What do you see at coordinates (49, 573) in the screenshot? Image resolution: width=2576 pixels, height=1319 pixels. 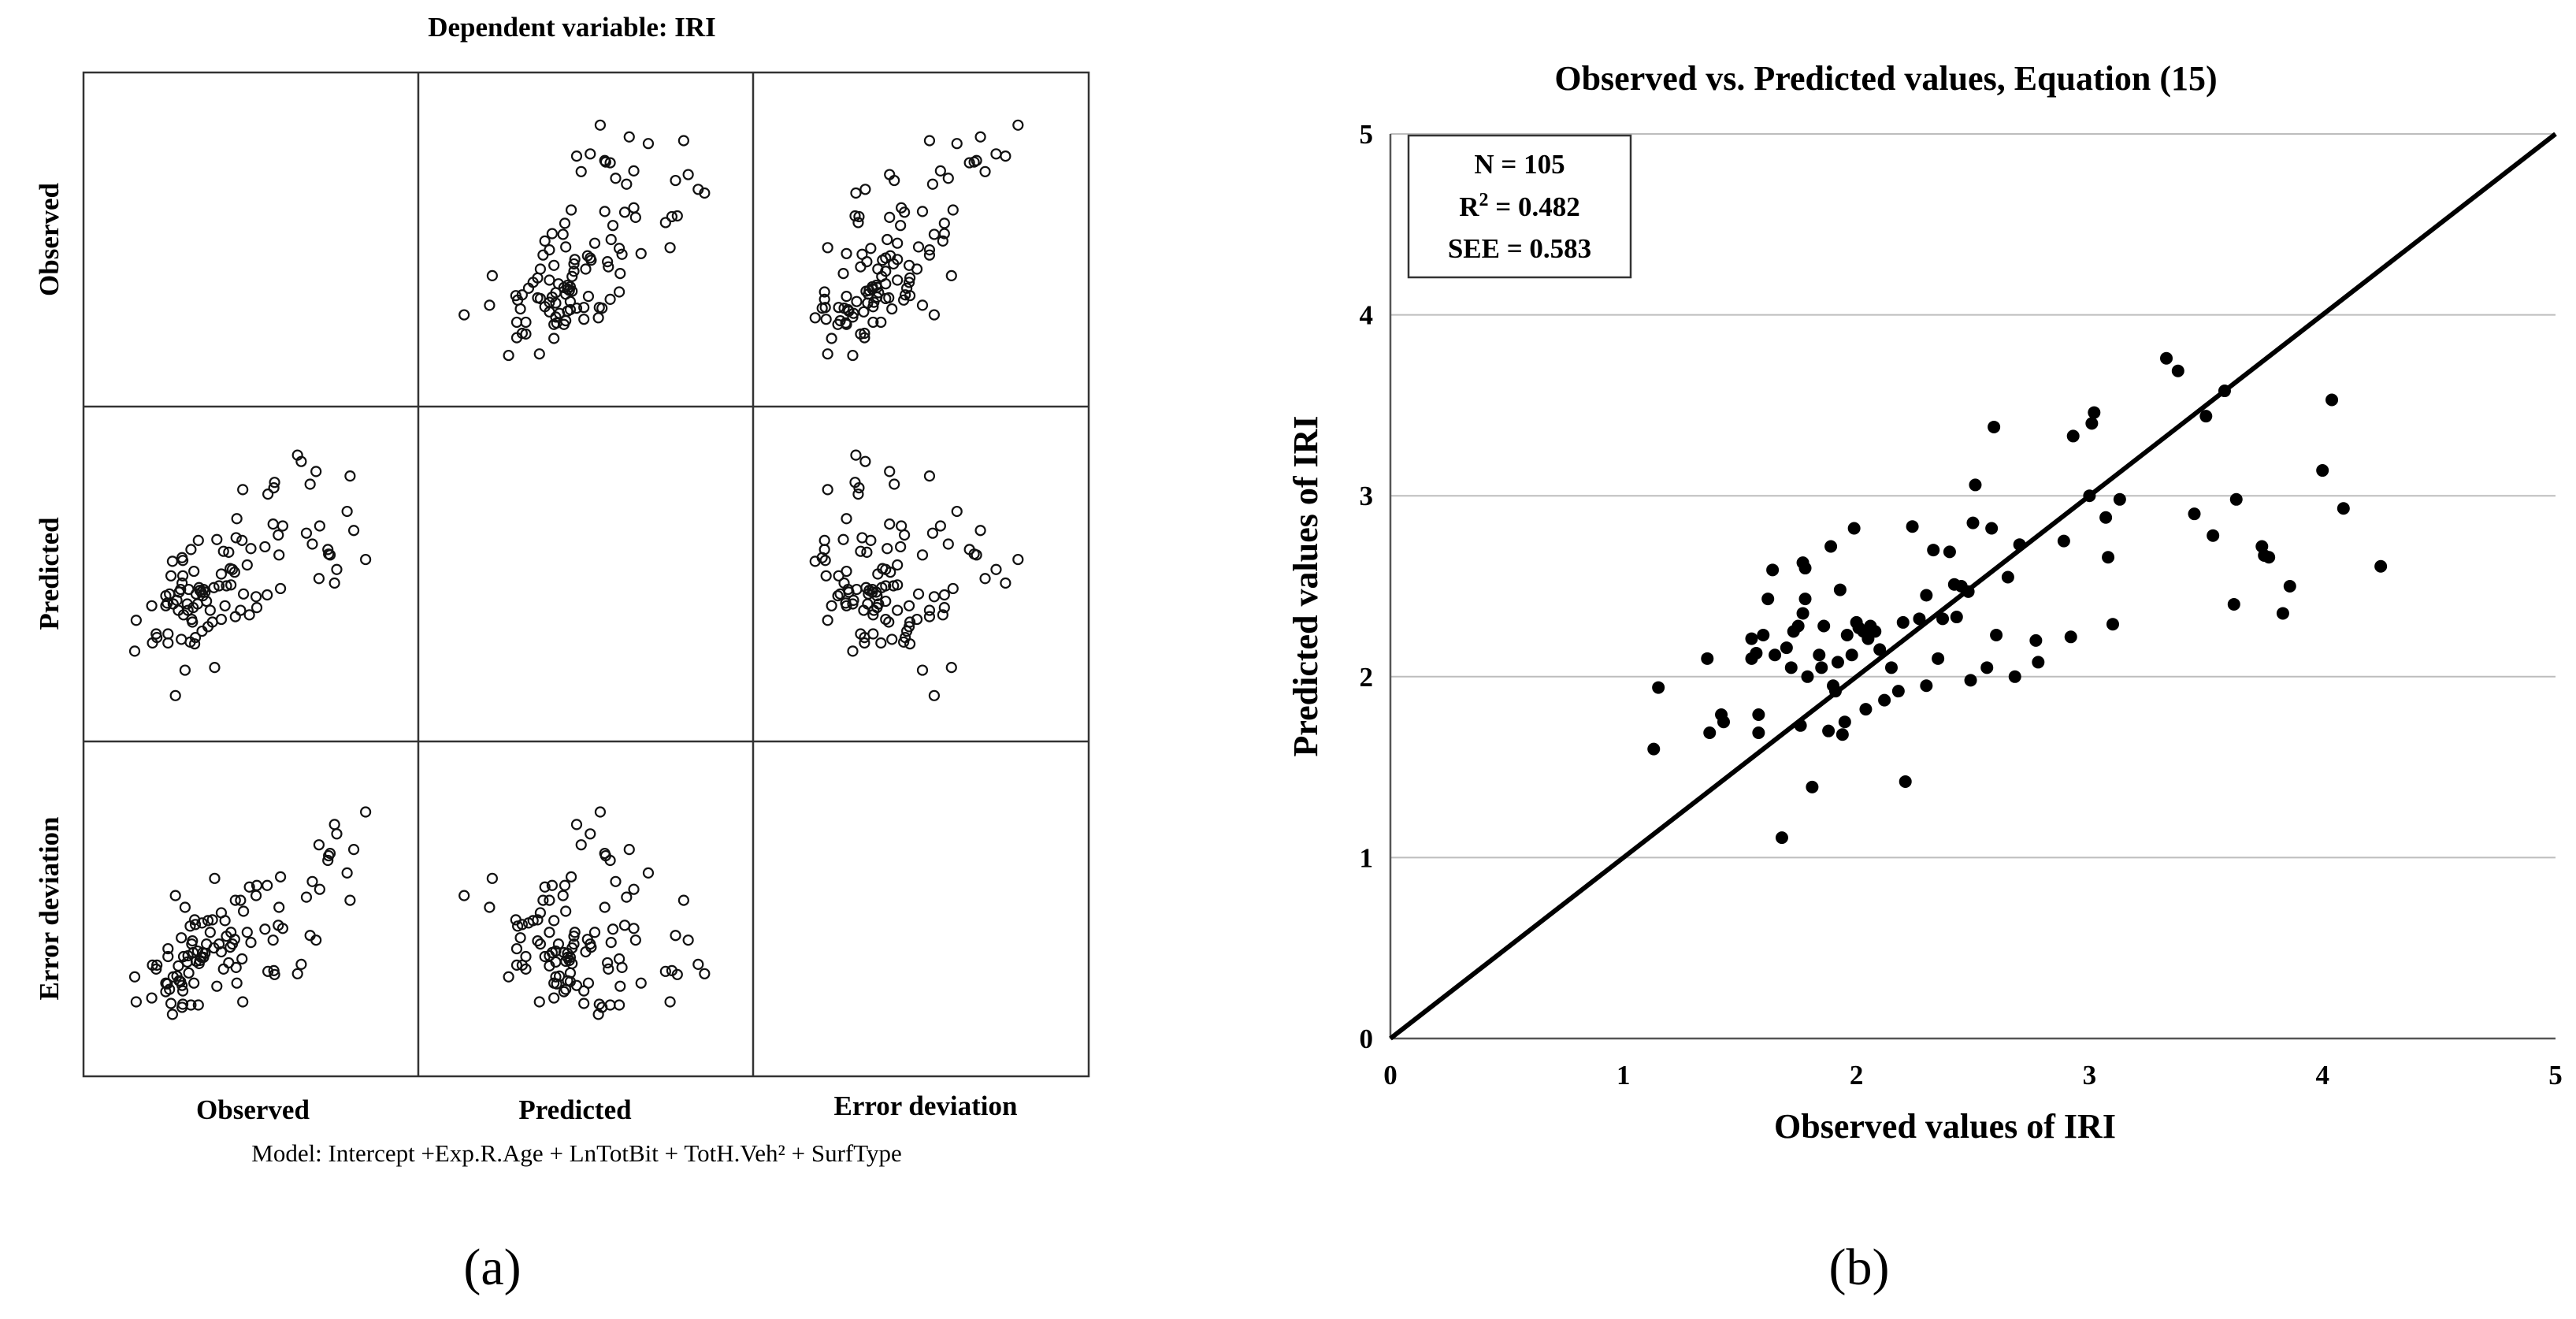 I see `matrix-row-label-predicted: Predicted` at bounding box center [49, 573].